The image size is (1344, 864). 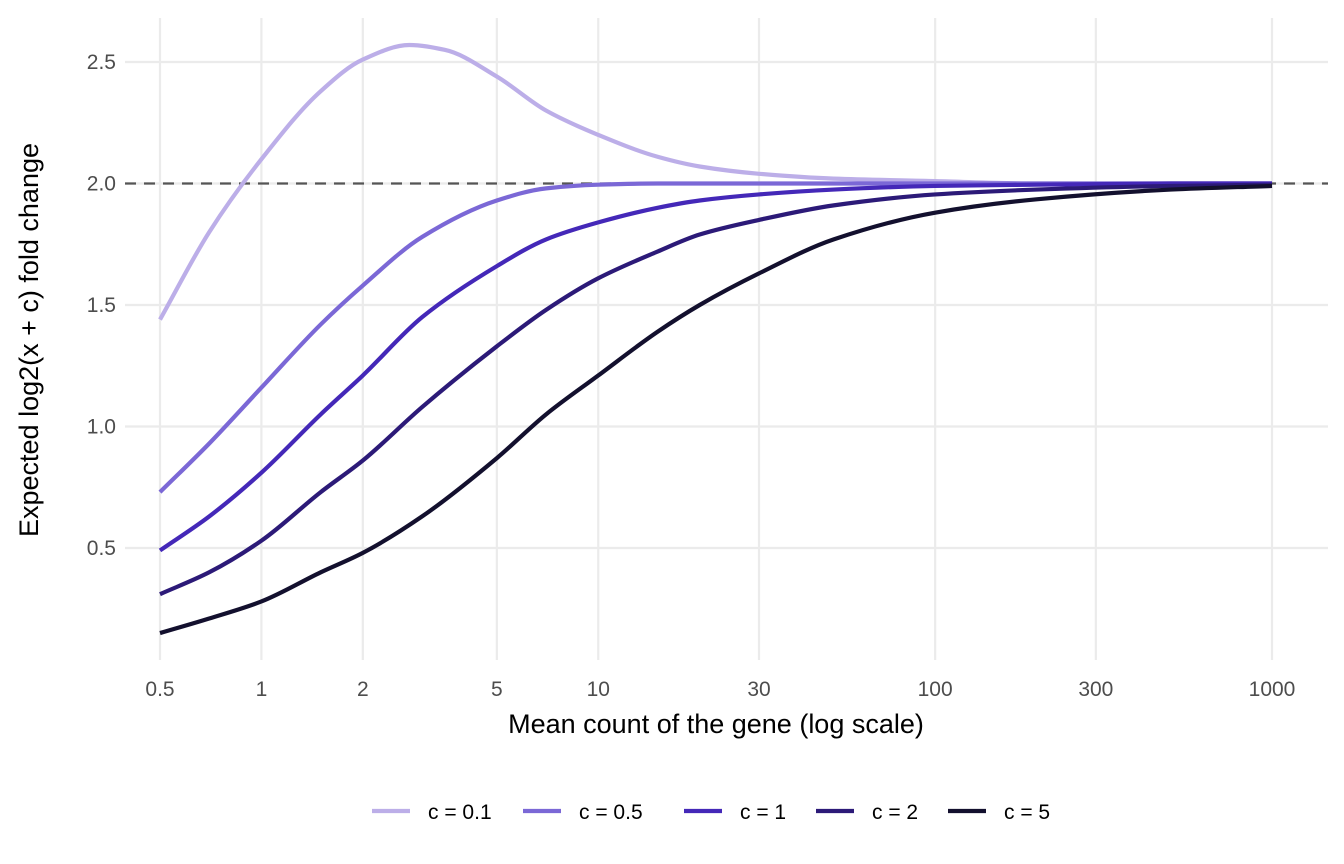 I want to click on legend: c = 0.1 c = 0.5 c = 1 c = 2 c = 5, so click(x=711, y=812).